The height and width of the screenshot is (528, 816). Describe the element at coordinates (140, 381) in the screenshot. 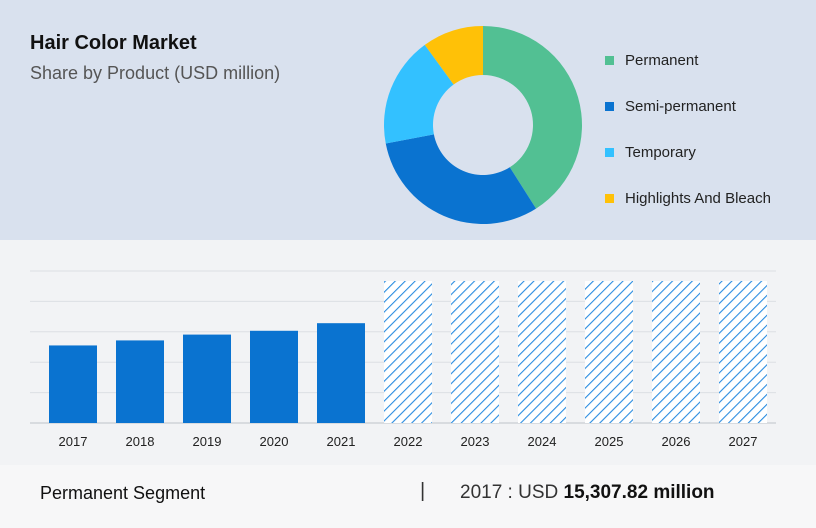

I see `bar-2018` at that location.